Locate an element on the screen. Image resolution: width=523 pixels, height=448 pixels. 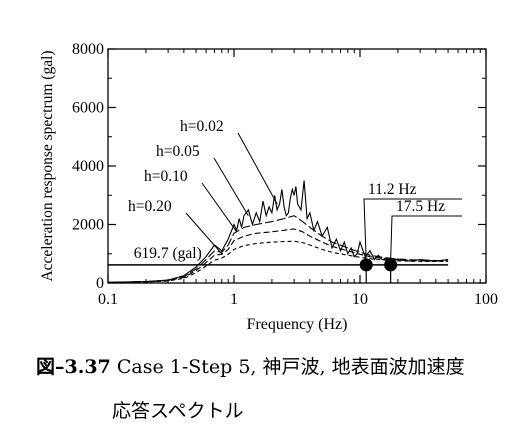
frequency-marker-label: 17.5 Hz is located at coordinates (420, 206).